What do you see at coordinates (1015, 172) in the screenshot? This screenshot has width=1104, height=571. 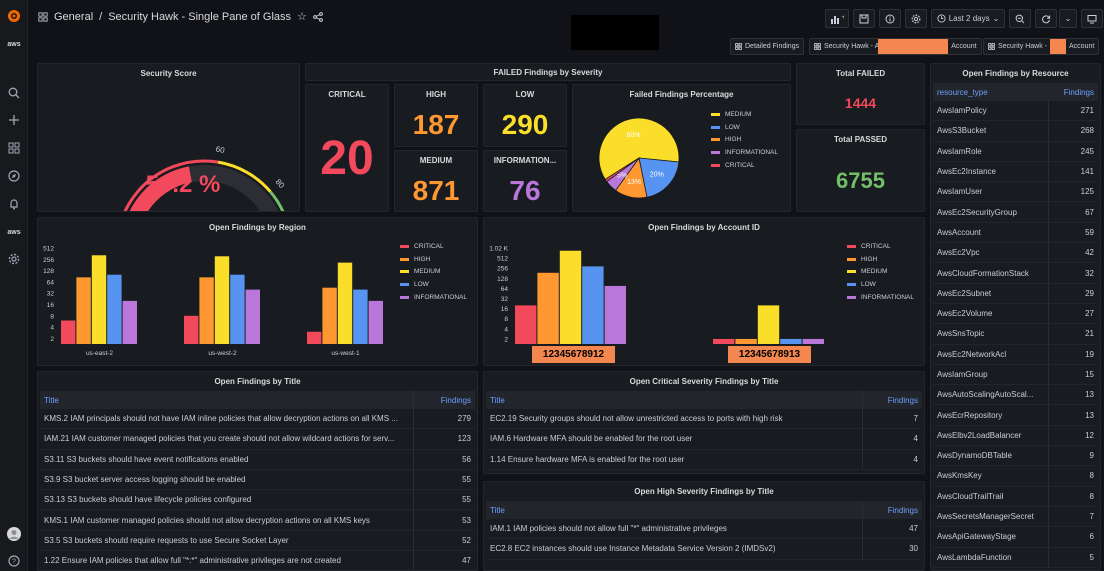 I see `table-row: AwsEc2Instance 141` at bounding box center [1015, 172].